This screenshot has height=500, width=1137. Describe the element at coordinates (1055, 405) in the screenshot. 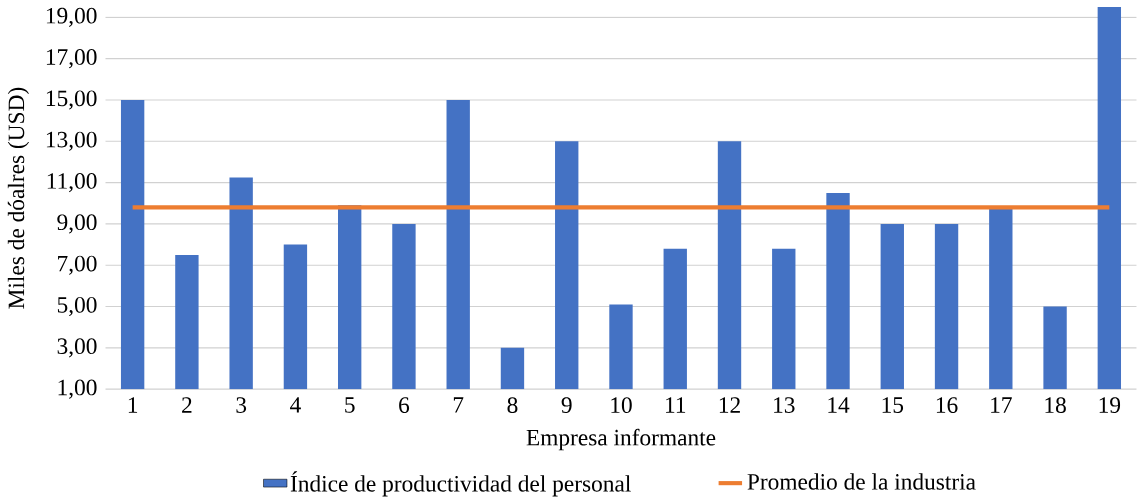

I see `x-tick-label: 18` at that location.